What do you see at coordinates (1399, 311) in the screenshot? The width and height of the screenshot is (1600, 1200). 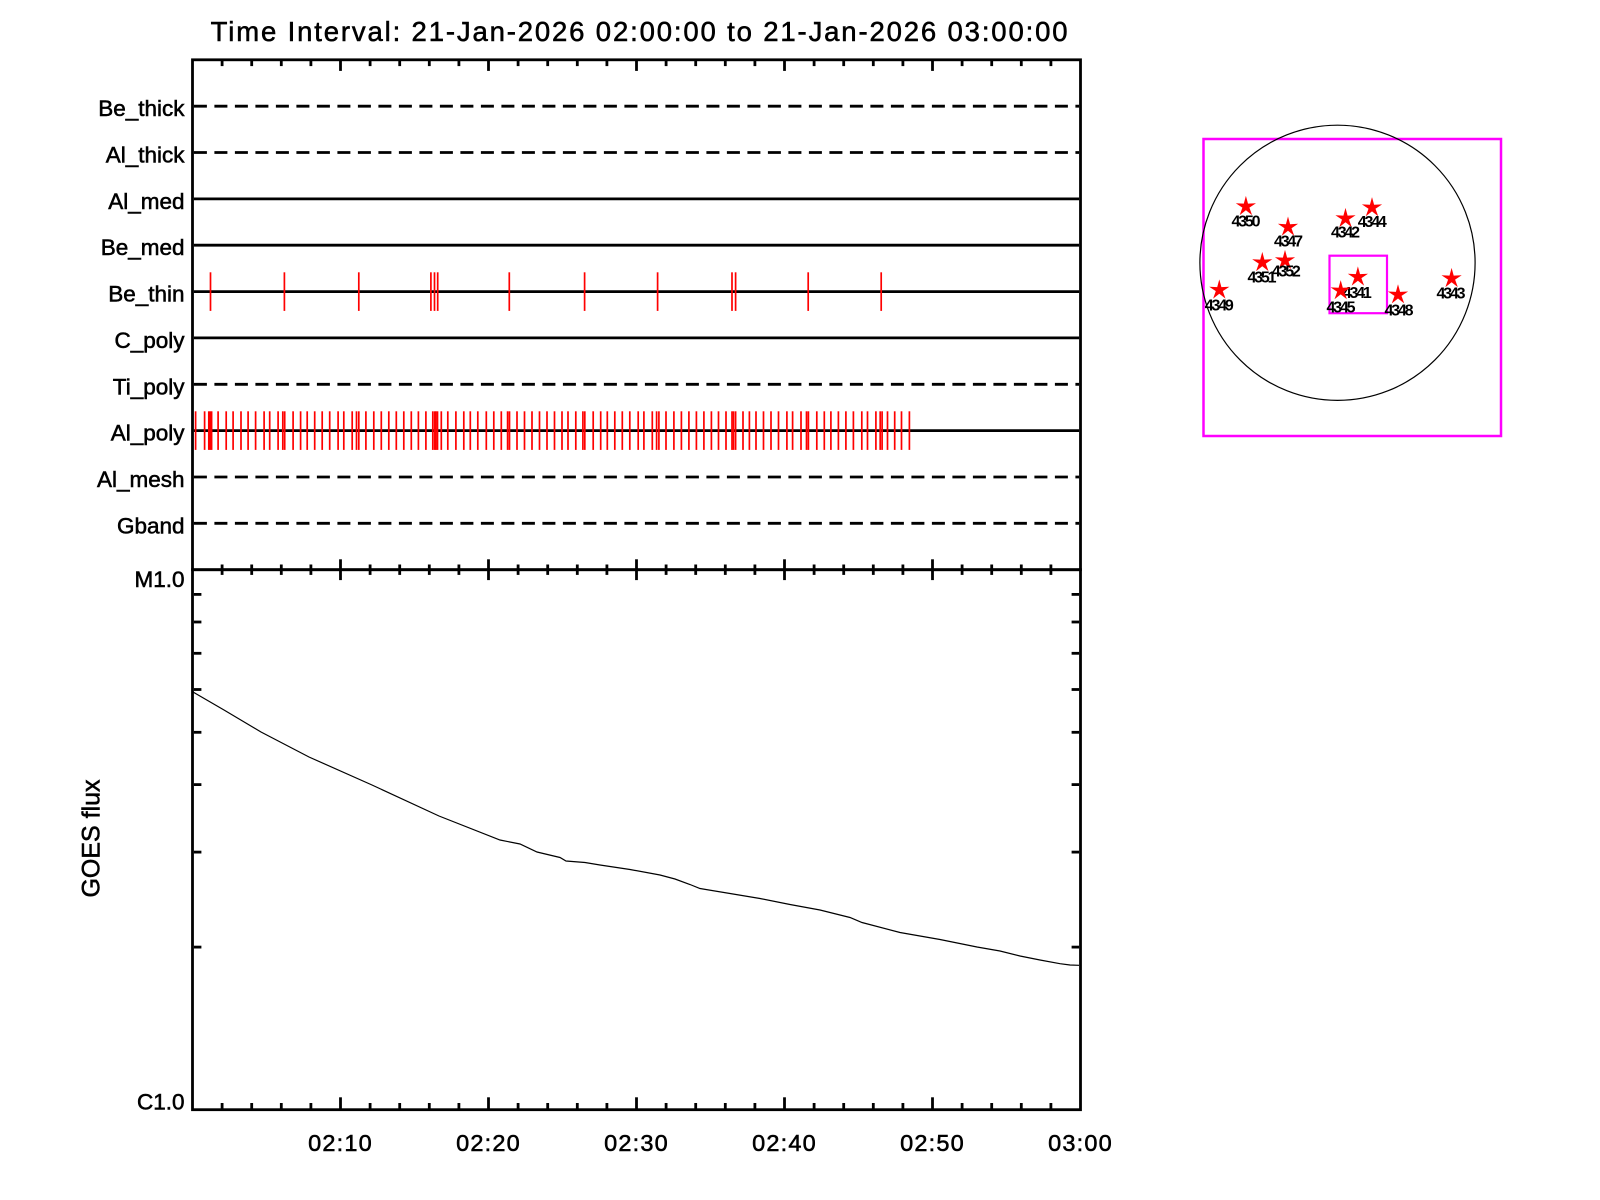 I see `svg-text: 4348` at bounding box center [1399, 311].